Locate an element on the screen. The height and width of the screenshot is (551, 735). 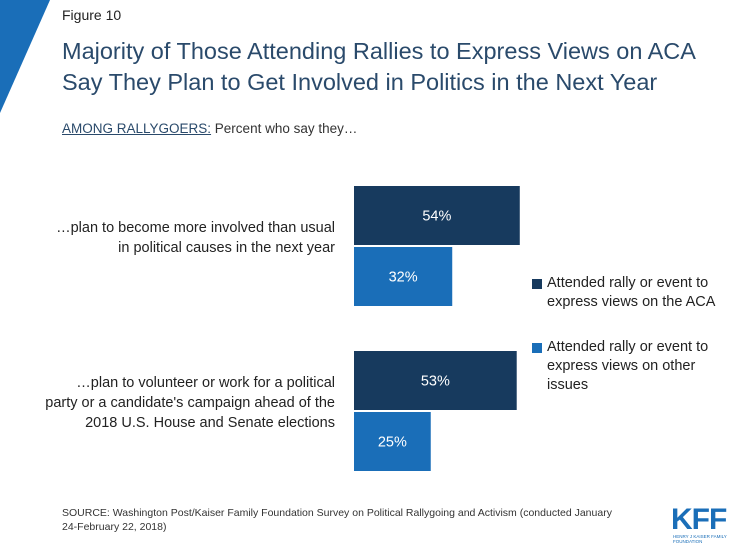
legend-swatch-aca is located at coordinates (537, 284).